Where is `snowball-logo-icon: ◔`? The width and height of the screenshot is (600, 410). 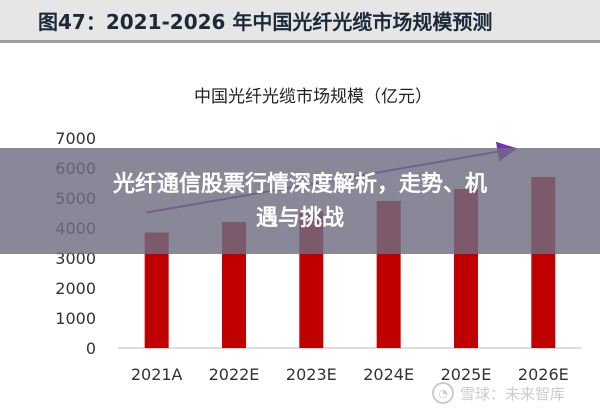 snowball-logo-icon: ◔ is located at coordinates (443, 393).